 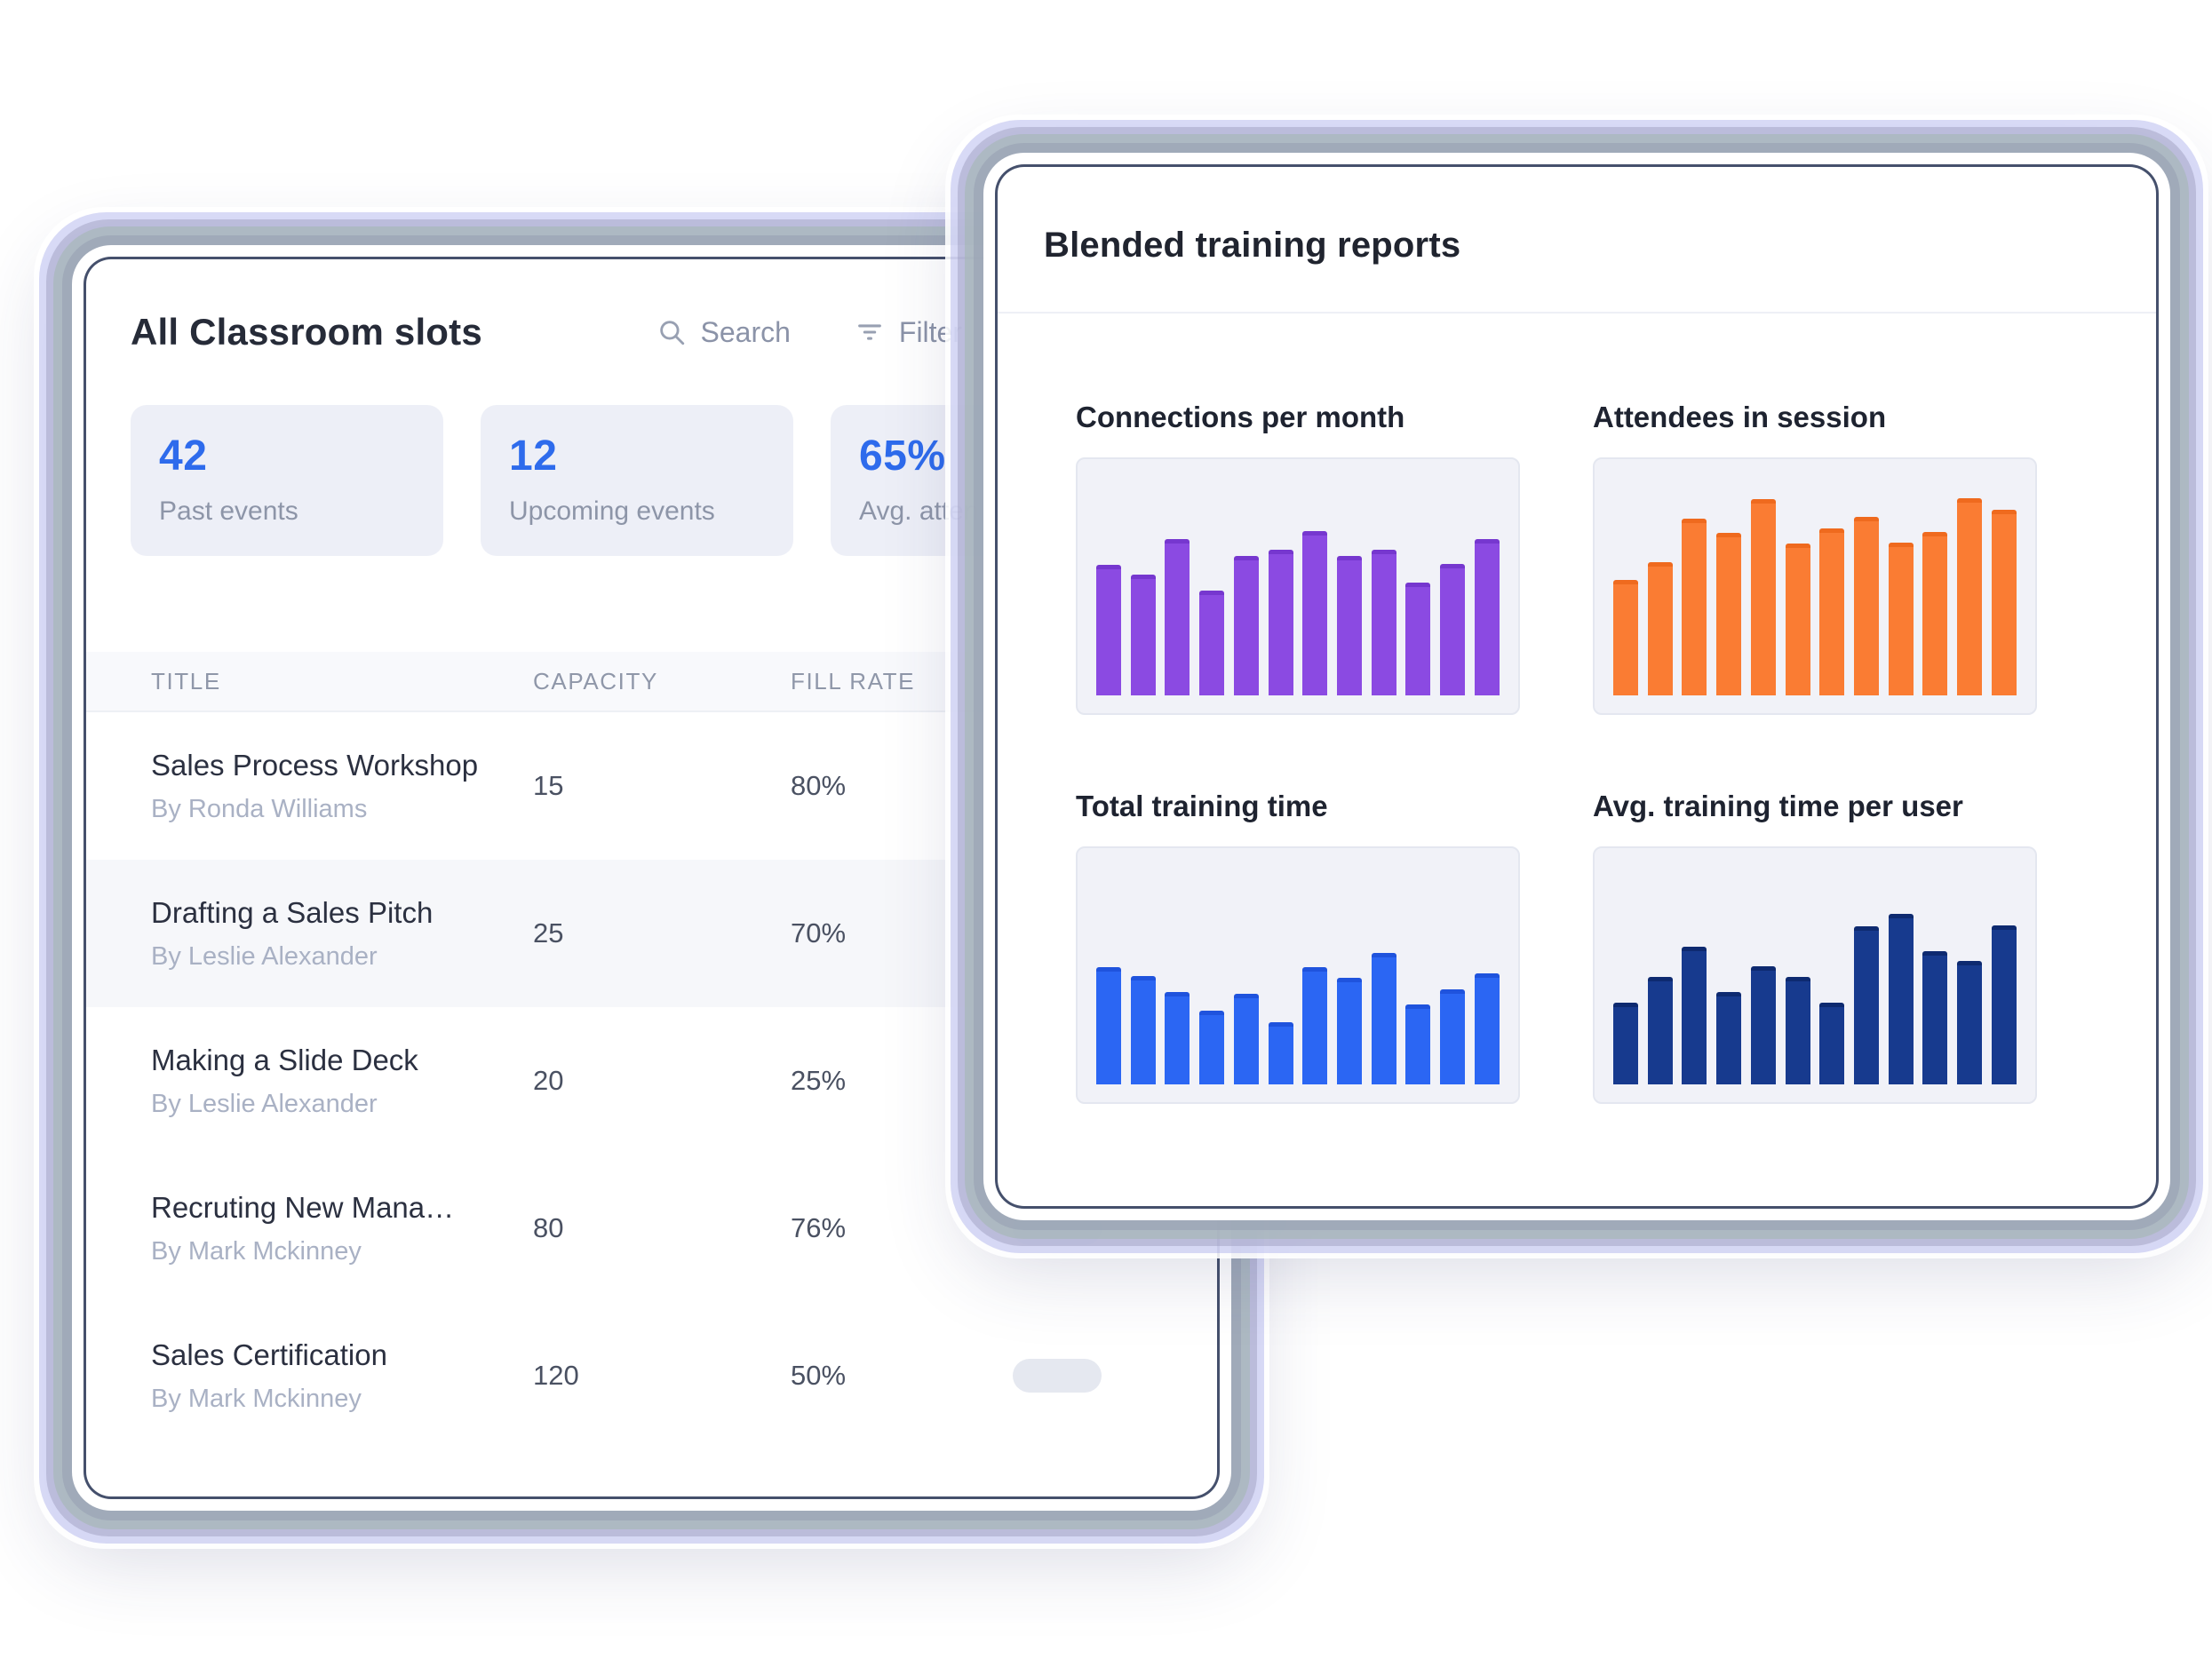 I want to click on column-header-fill-rate: FILL RATE, so click(x=854, y=681).